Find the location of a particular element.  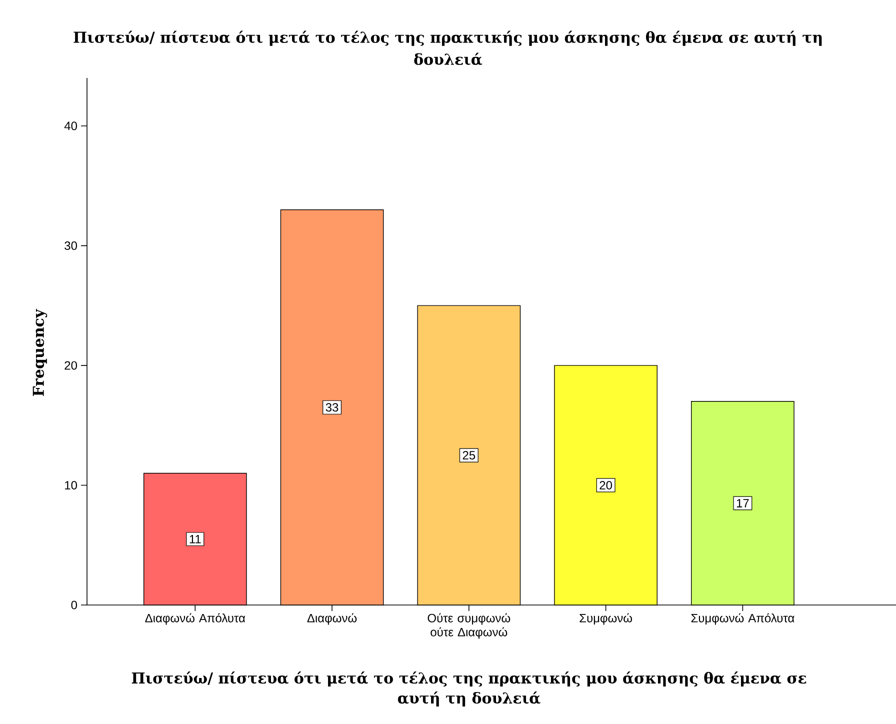

x-tick-label: Διαφωνώ Απόλυτα is located at coordinates (195, 619).